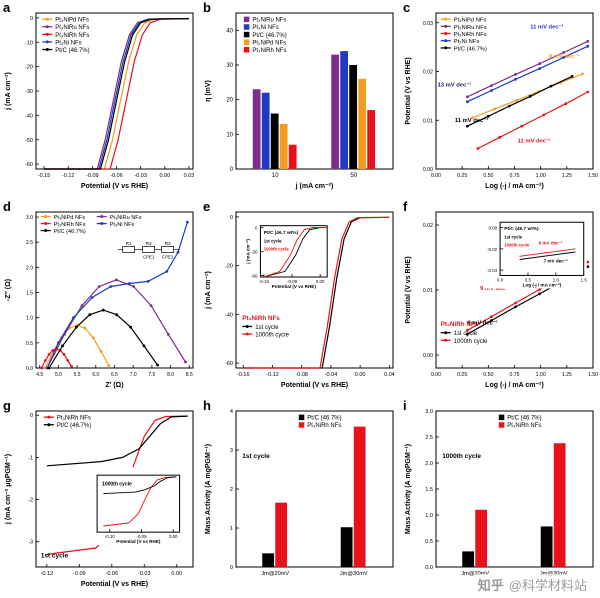 The image size is (600, 598). I want to click on panel-letter-e: e, so click(207, 206).